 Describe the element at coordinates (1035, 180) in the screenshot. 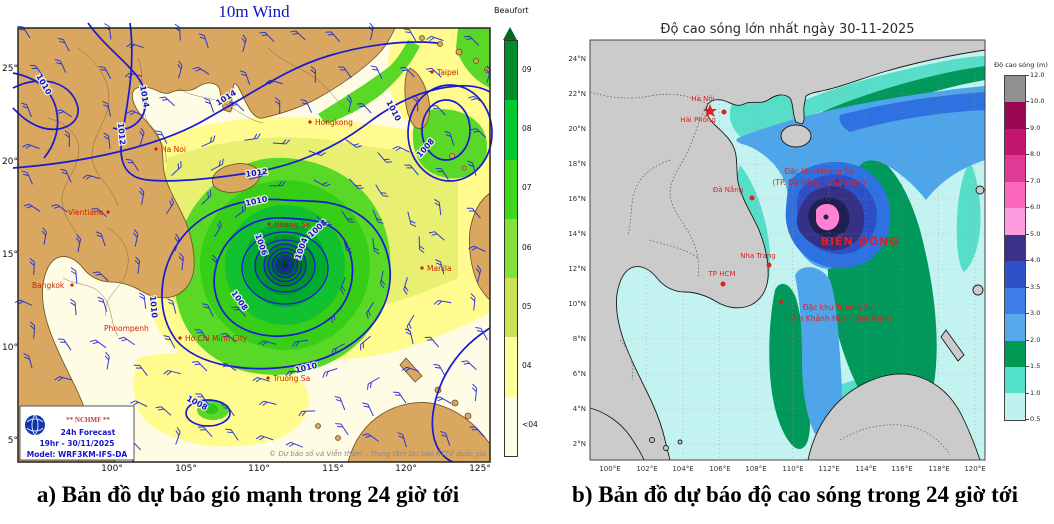

I see `colorbar-label: 7.0` at that location.